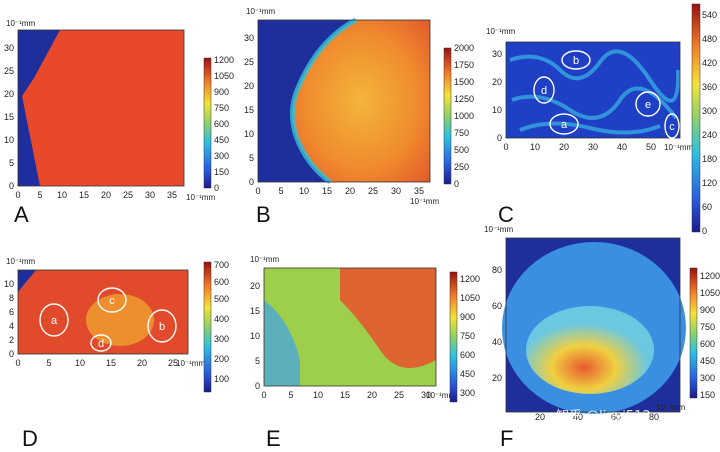 The height and width of the screenshot is (452, 720). Describe the element at coordinates (464, 116) in the screenshot. I see `panel-b-colorbar-ticks: 0 250 500 750 1000 1250 1500 1750 2000` at that location.